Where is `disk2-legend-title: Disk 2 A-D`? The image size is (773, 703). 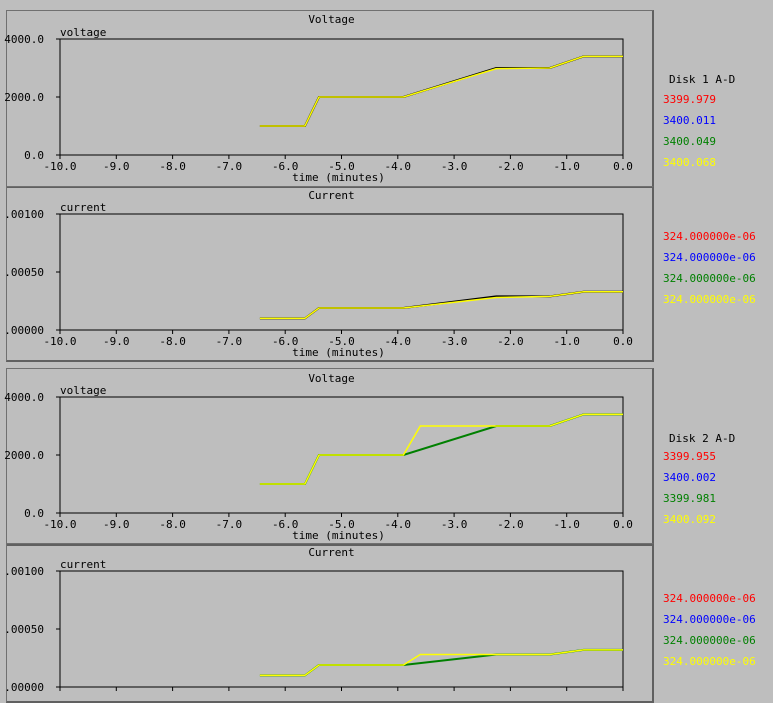 disk2-legend-title: Disk 2 A-D is located at coordinates (702, 438).